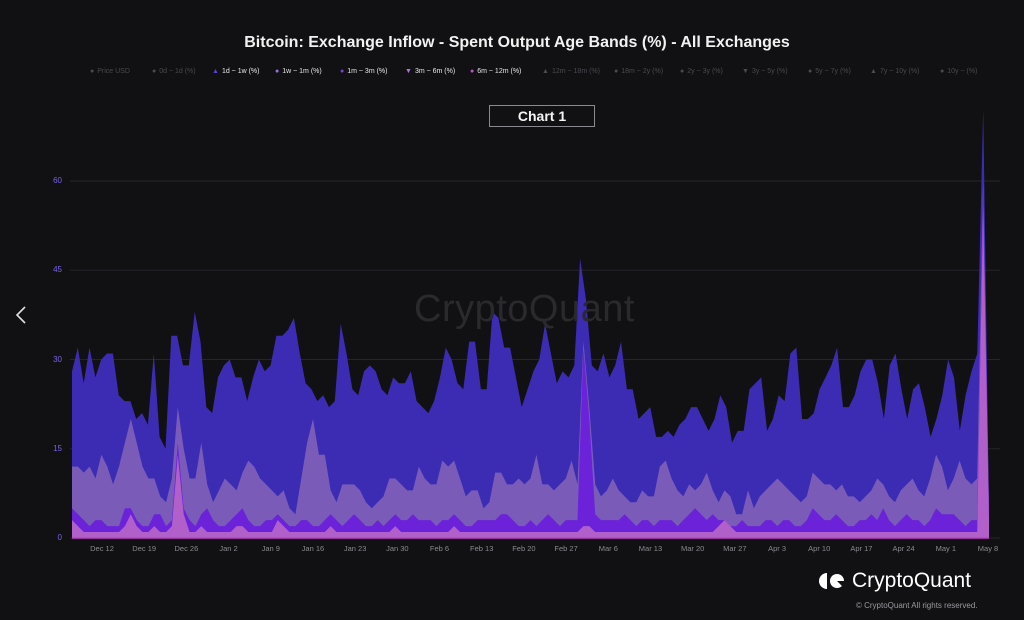 This screenshot has height=620, width=1024. I want to click on legend-item: ● 0d ~ 1d (%), so click(174, 71).